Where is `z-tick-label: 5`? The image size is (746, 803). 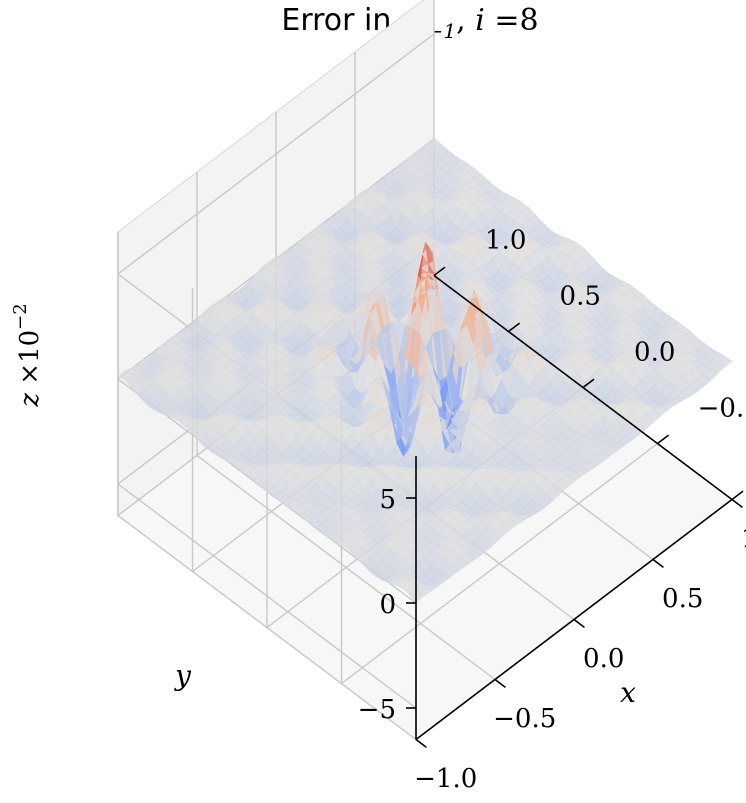 z-tick-label: 5 is located at coordinates (387, 500).